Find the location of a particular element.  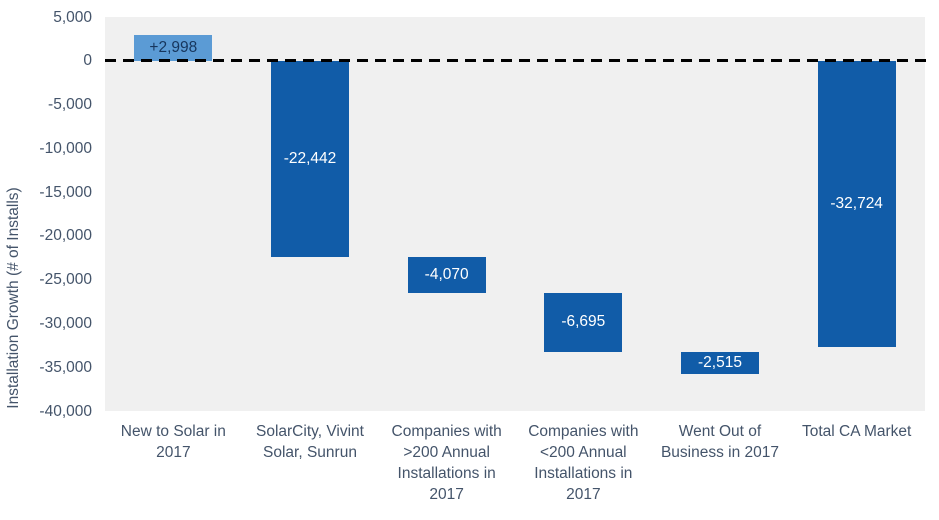

x-category-label: SolarCity, Vivint Solar, Sunrun is located at coordinates (310, 442).